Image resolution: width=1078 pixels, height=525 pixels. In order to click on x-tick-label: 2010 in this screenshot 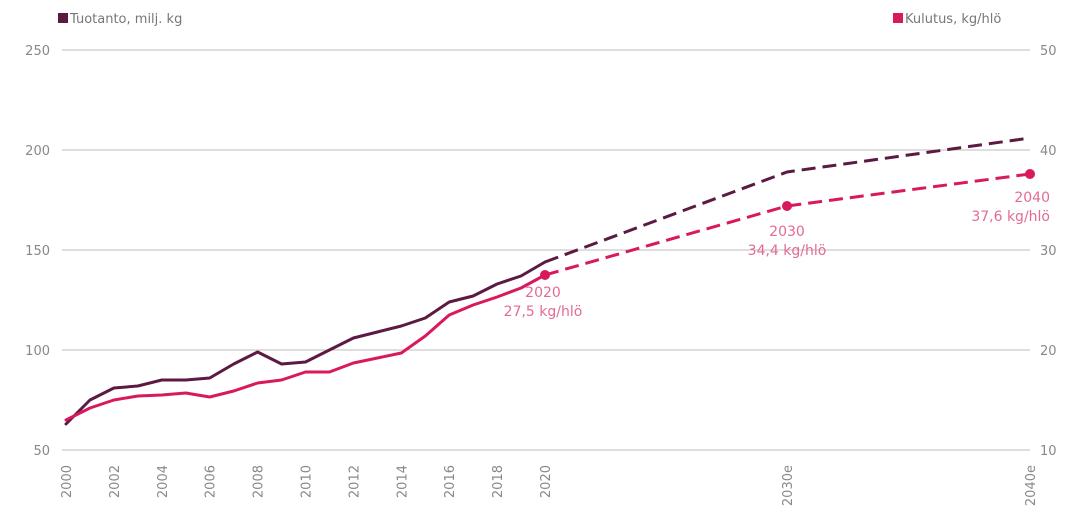, I will do `click(307, 481)`.